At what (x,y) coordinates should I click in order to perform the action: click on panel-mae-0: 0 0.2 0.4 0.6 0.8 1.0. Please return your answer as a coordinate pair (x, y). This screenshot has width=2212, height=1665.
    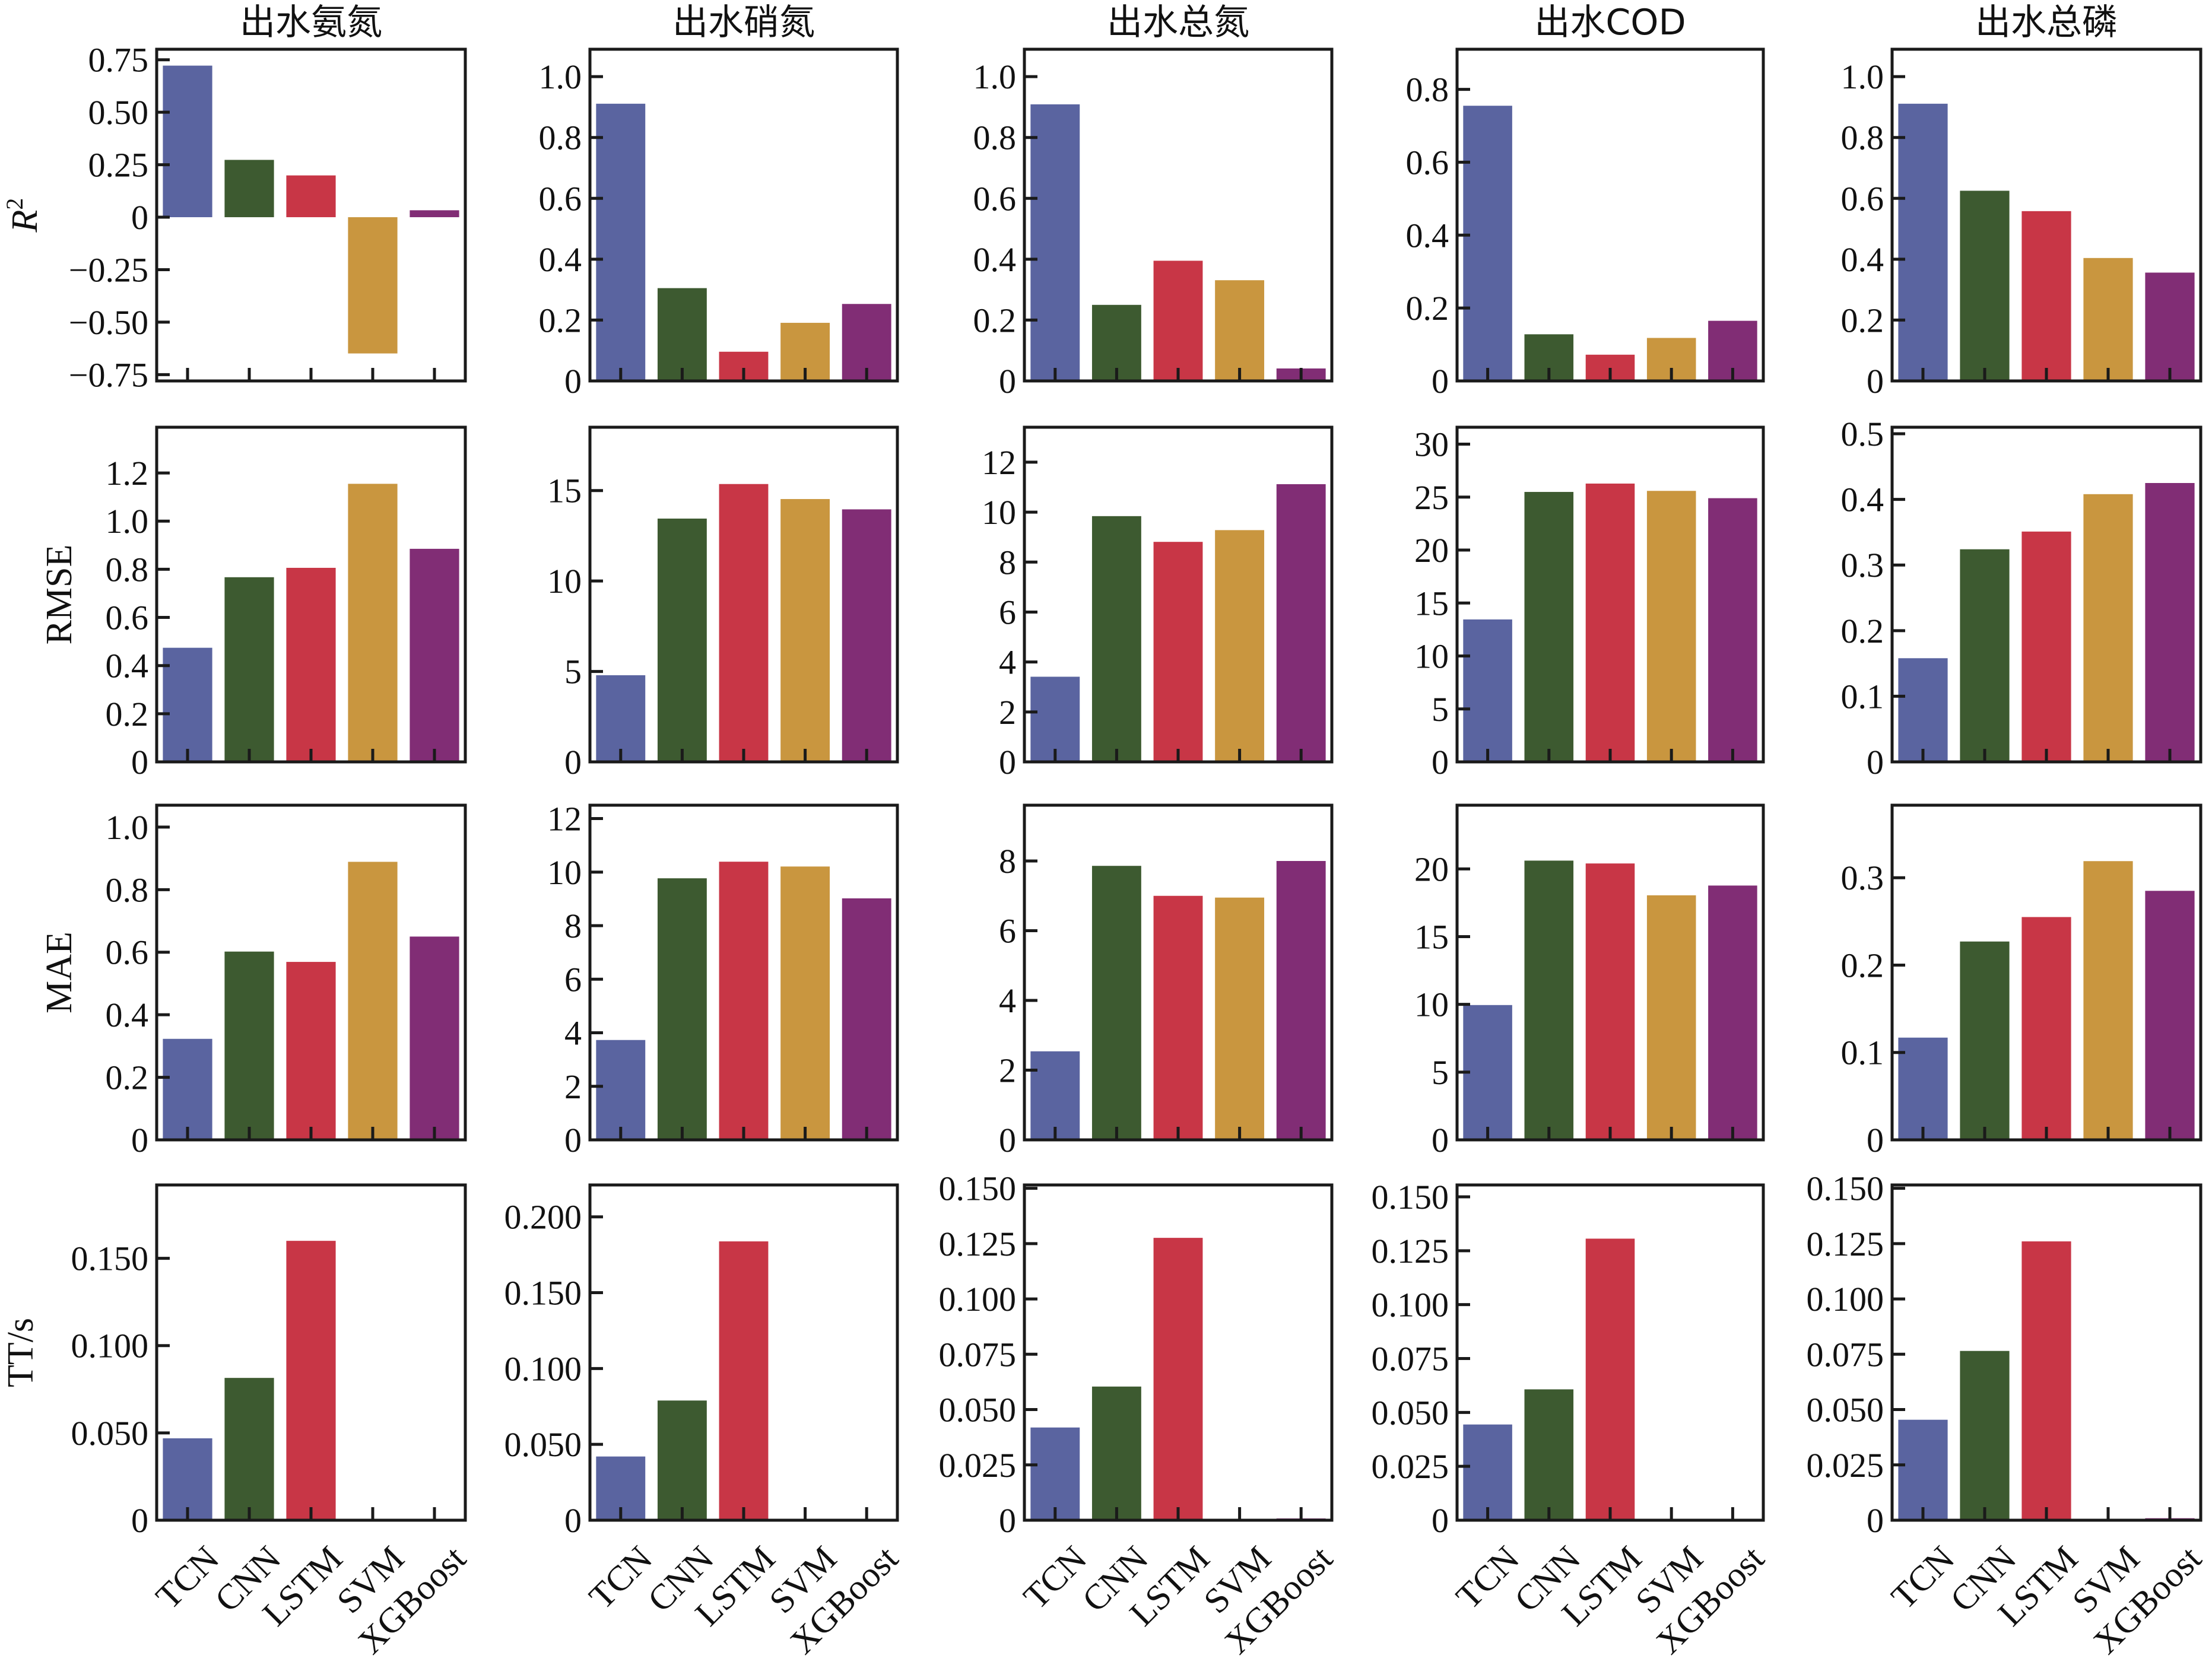
    Looking at the image, I should click on (286, 981).